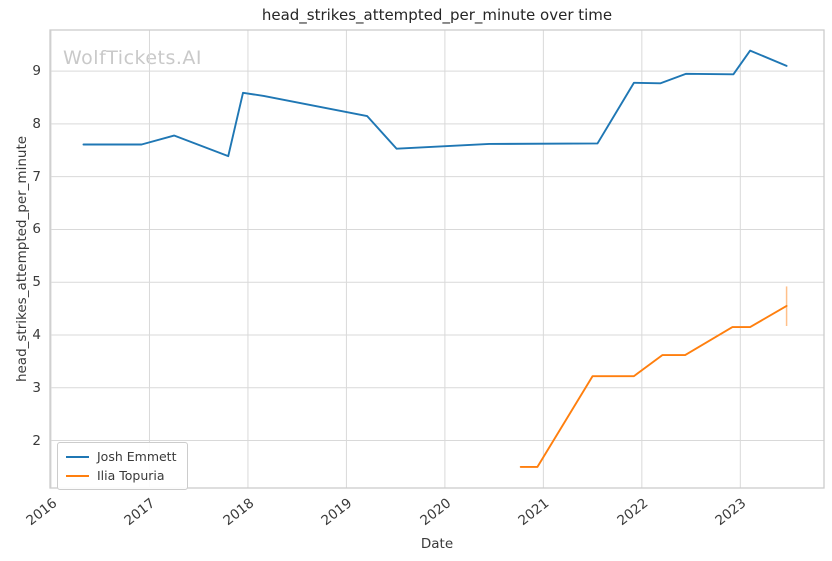 This screenshot has width=832, height=561. I want to click on legend: Josh Emmett Ilia Topuria, so click(122, 466).